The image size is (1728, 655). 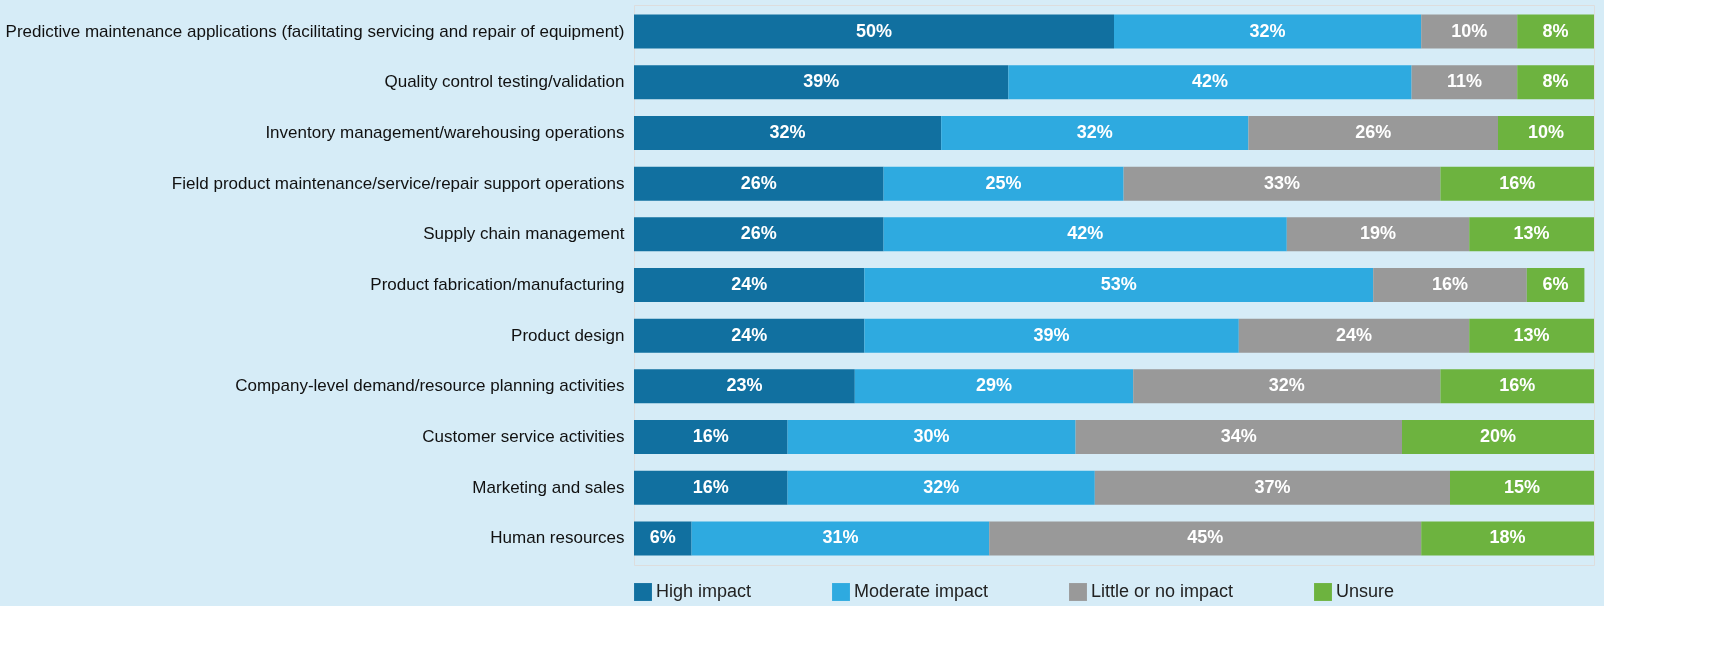 I want to click on data-label: 19%, so click(x=1378, y=233).